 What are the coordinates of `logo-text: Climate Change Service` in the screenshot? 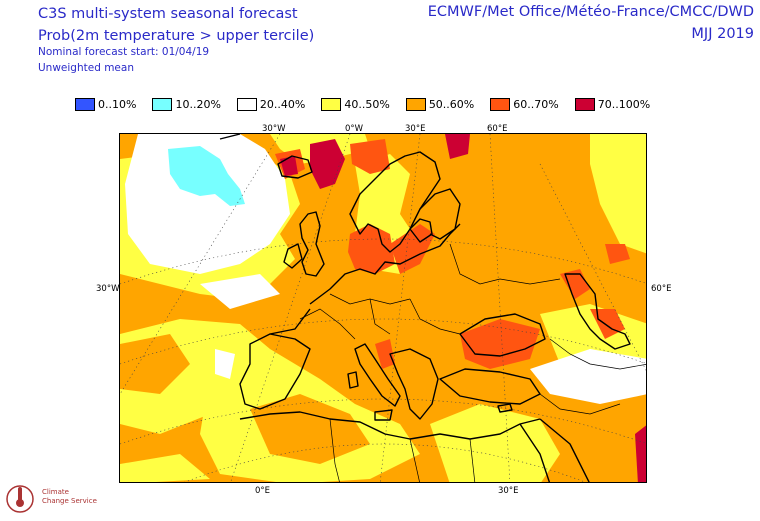 It's located at (69, 497).